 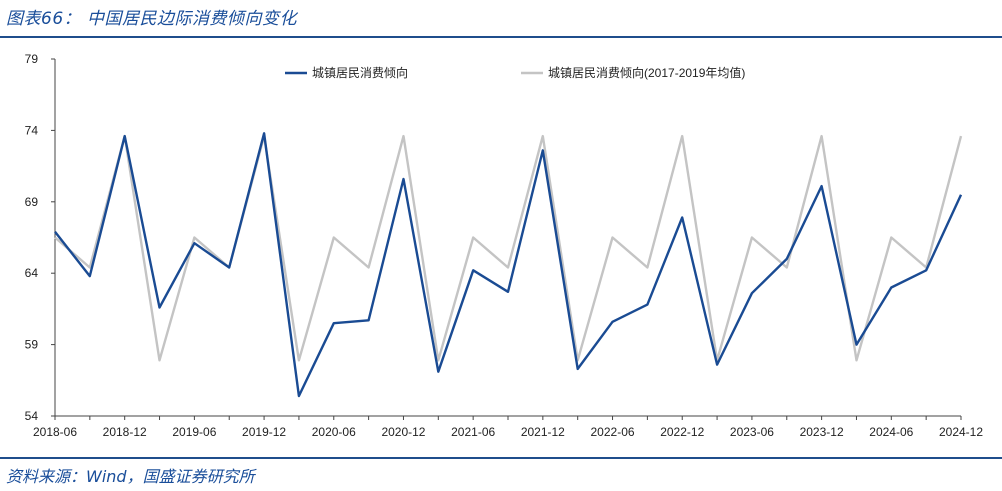 I want to click on x-tick-label: 2023-12, so click(x=822, y=432).